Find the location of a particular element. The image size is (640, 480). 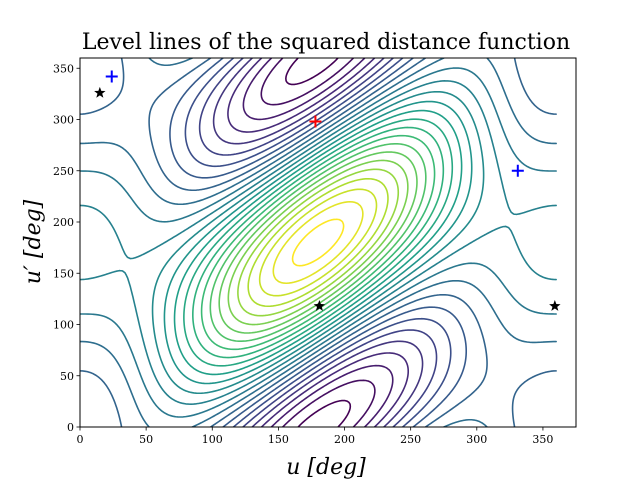

y-tick-label: 150 is located at coordinates (63, 273).